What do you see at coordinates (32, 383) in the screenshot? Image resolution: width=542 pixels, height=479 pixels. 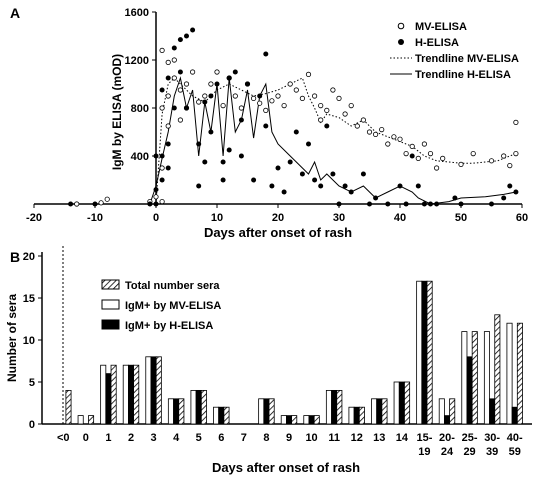 I see `y-tick-label: 5` at bounding box center [32, 383].